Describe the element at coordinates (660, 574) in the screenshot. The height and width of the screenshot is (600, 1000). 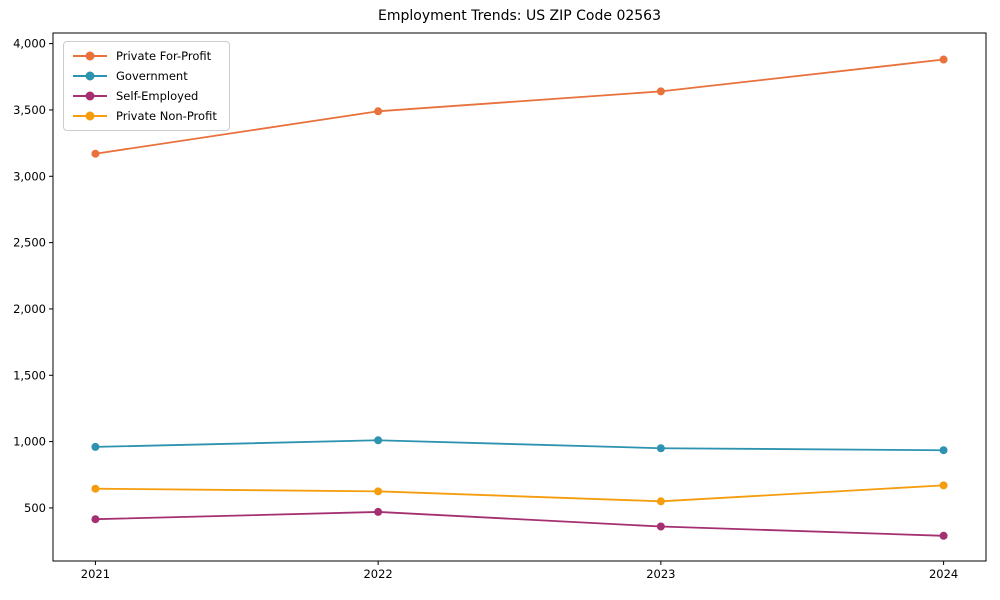
I see `x-tick-label: 2023` at that location.